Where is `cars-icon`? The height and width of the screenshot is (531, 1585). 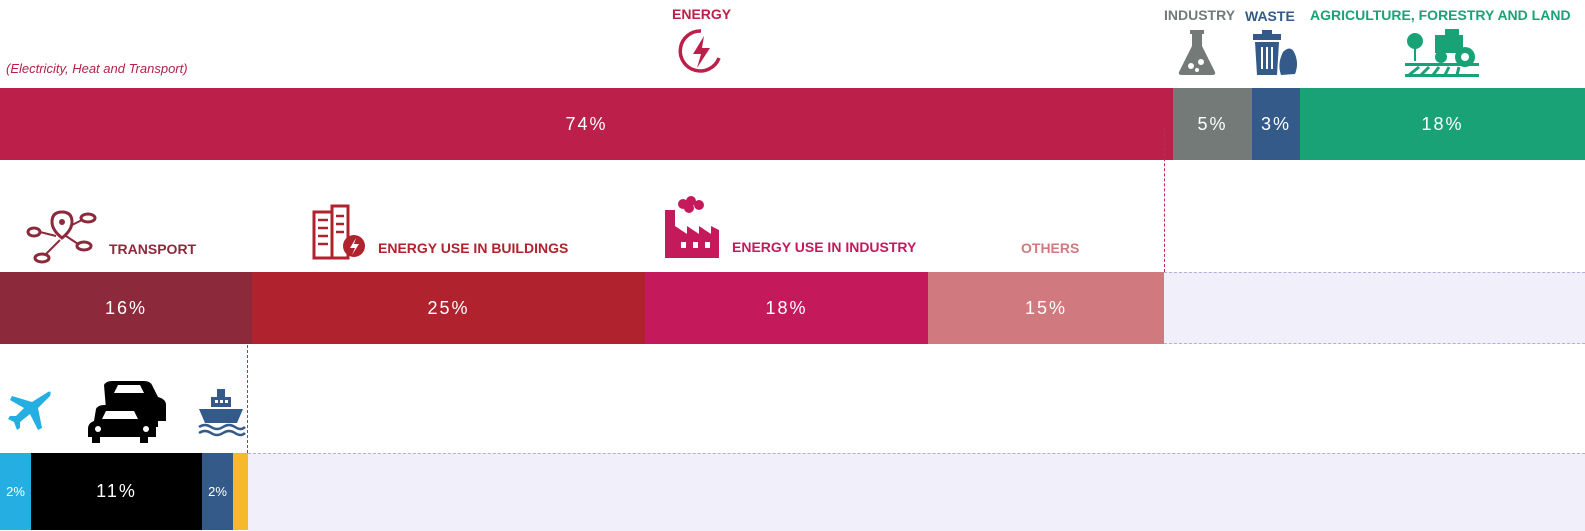 cars-icon is located at coordinates (128, 414).